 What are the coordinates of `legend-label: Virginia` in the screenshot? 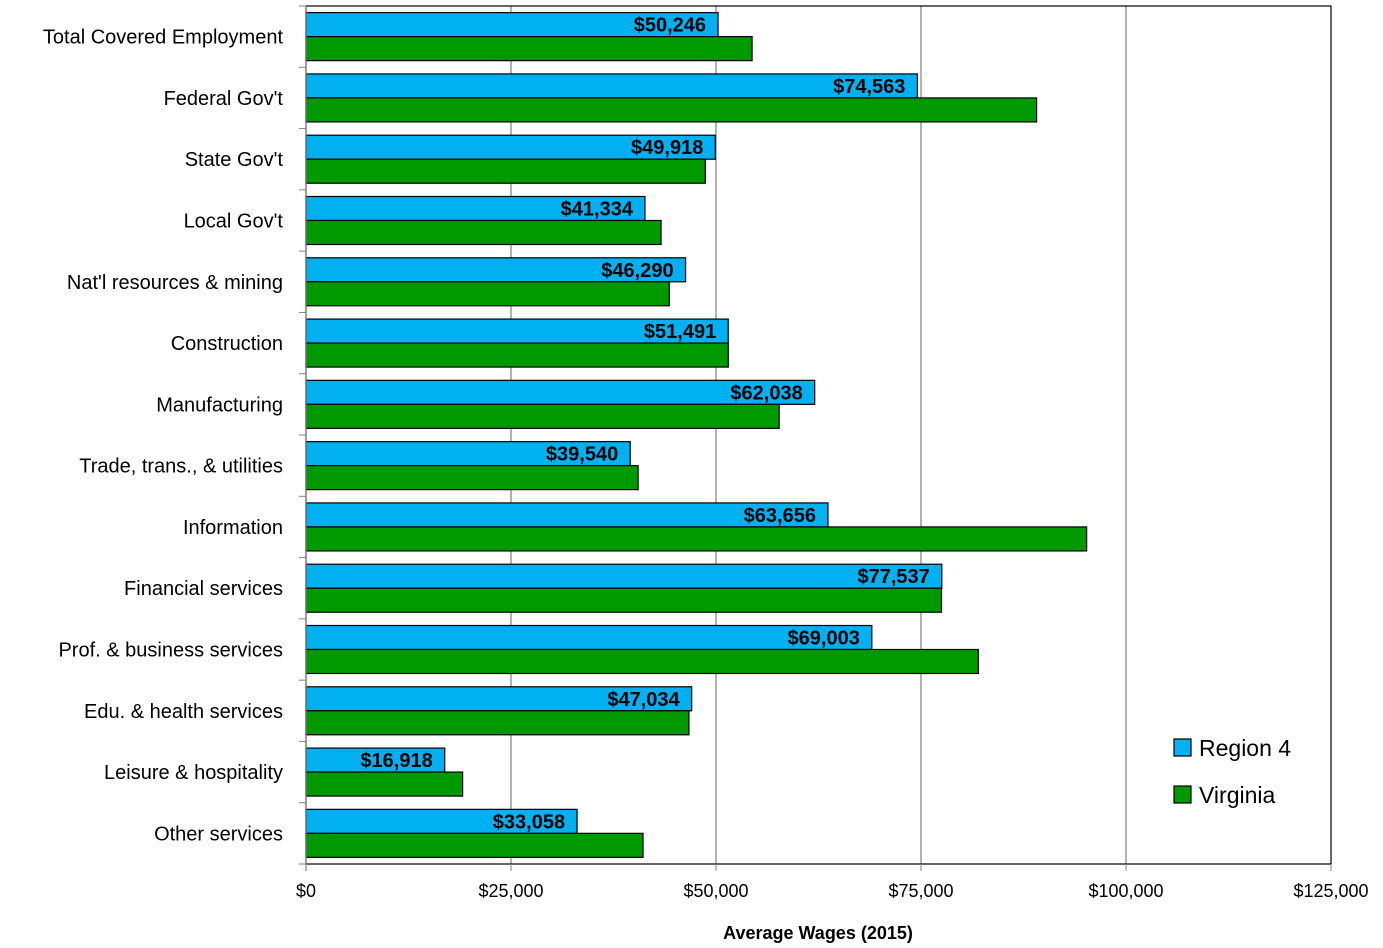 It's located at (1237, 795).